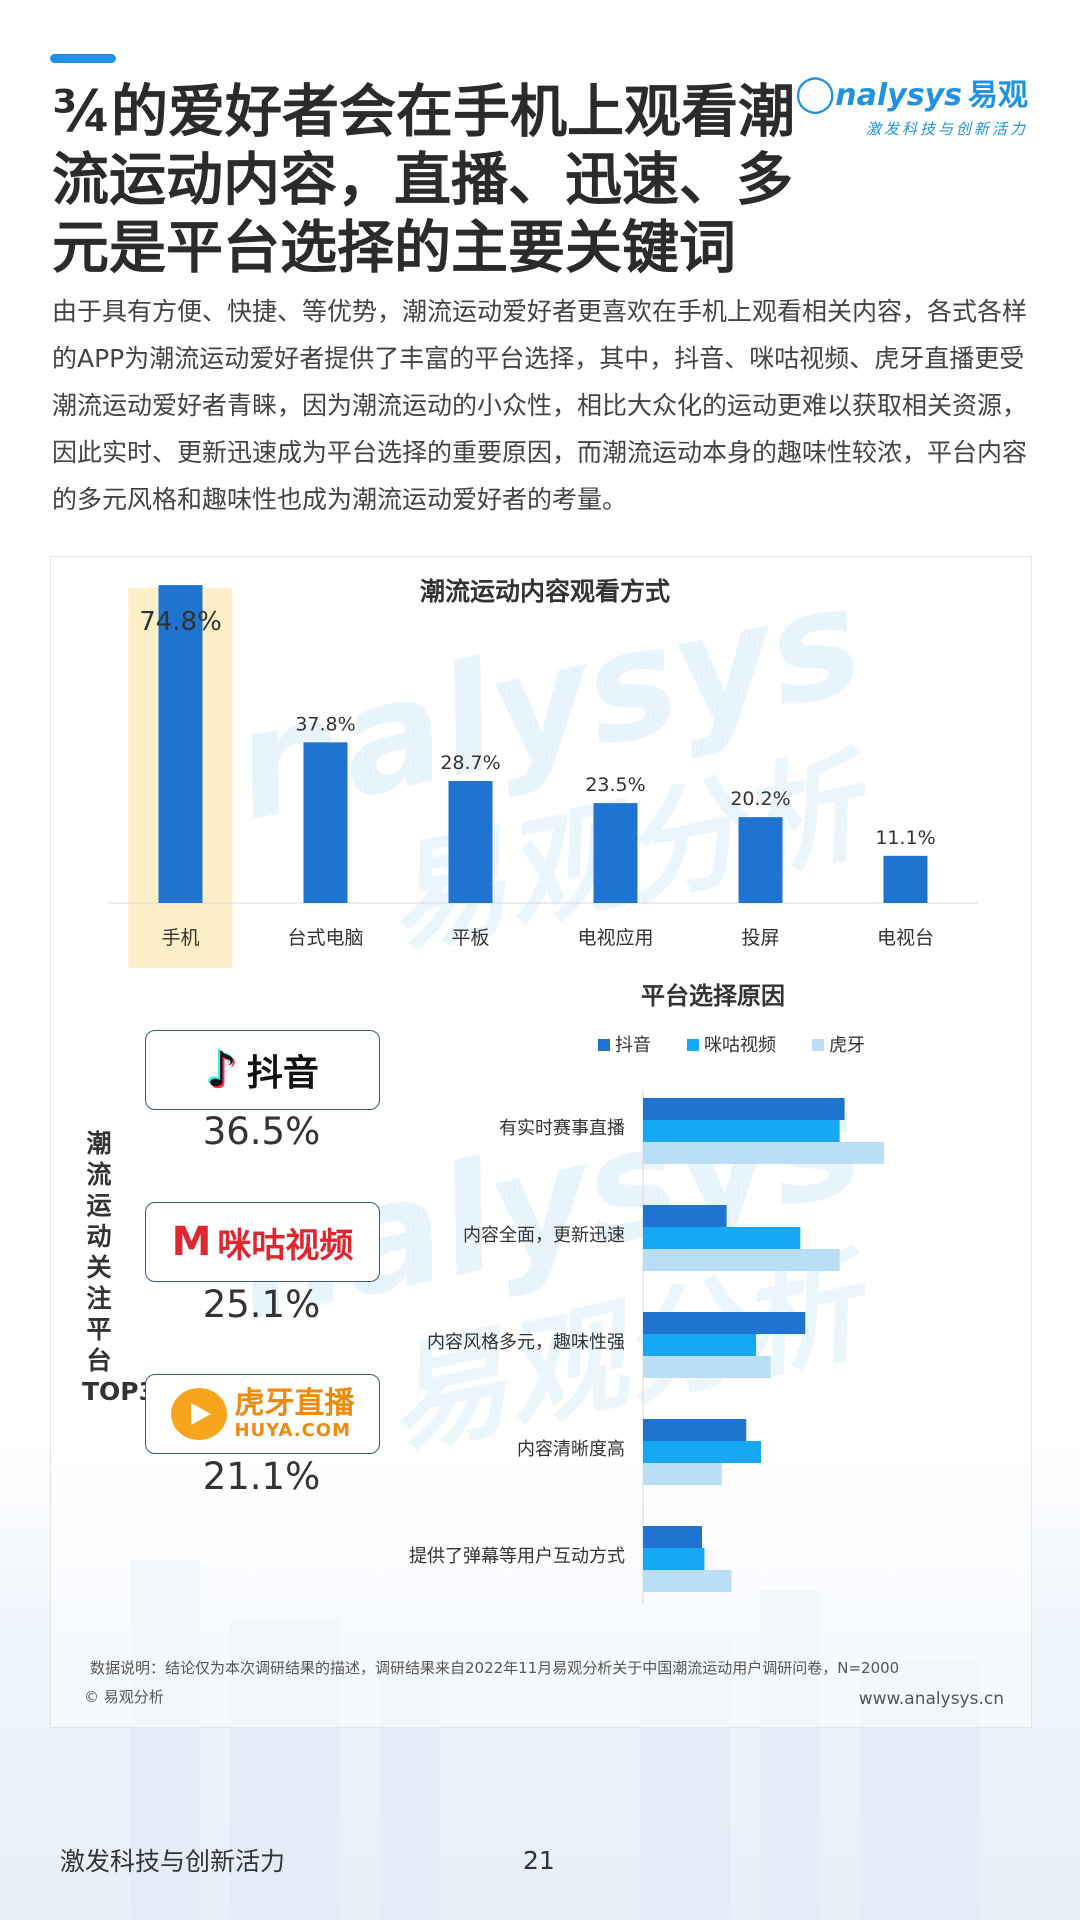 The image size is (1080, 1920). What do you see at coordinates (470, 763) in the screenshot?
I see `chart1-value-label: 28.7%` at bounding box center [470, 763].